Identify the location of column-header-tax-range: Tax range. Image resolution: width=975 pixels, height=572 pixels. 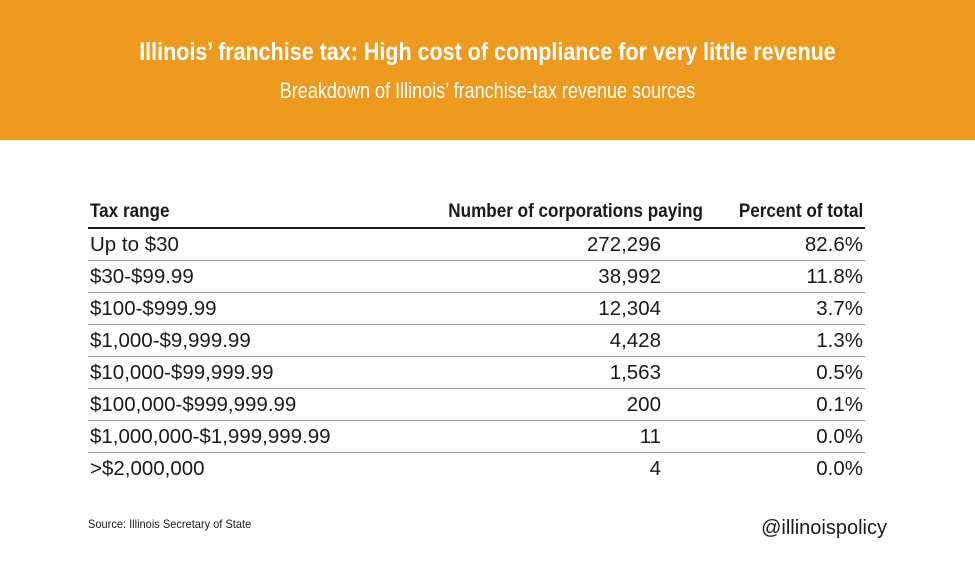
(253, 212).